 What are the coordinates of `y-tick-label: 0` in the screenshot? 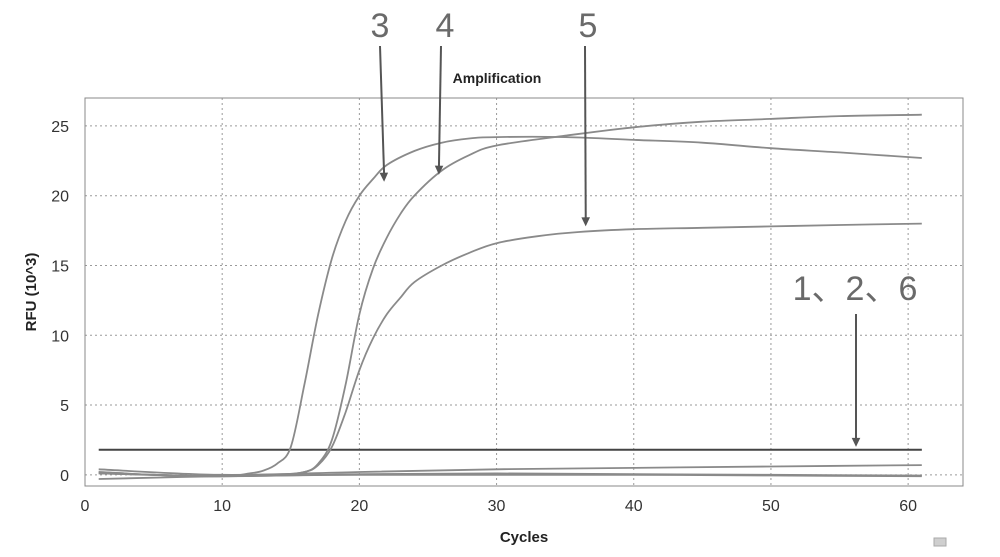 It's located at (64, 476).